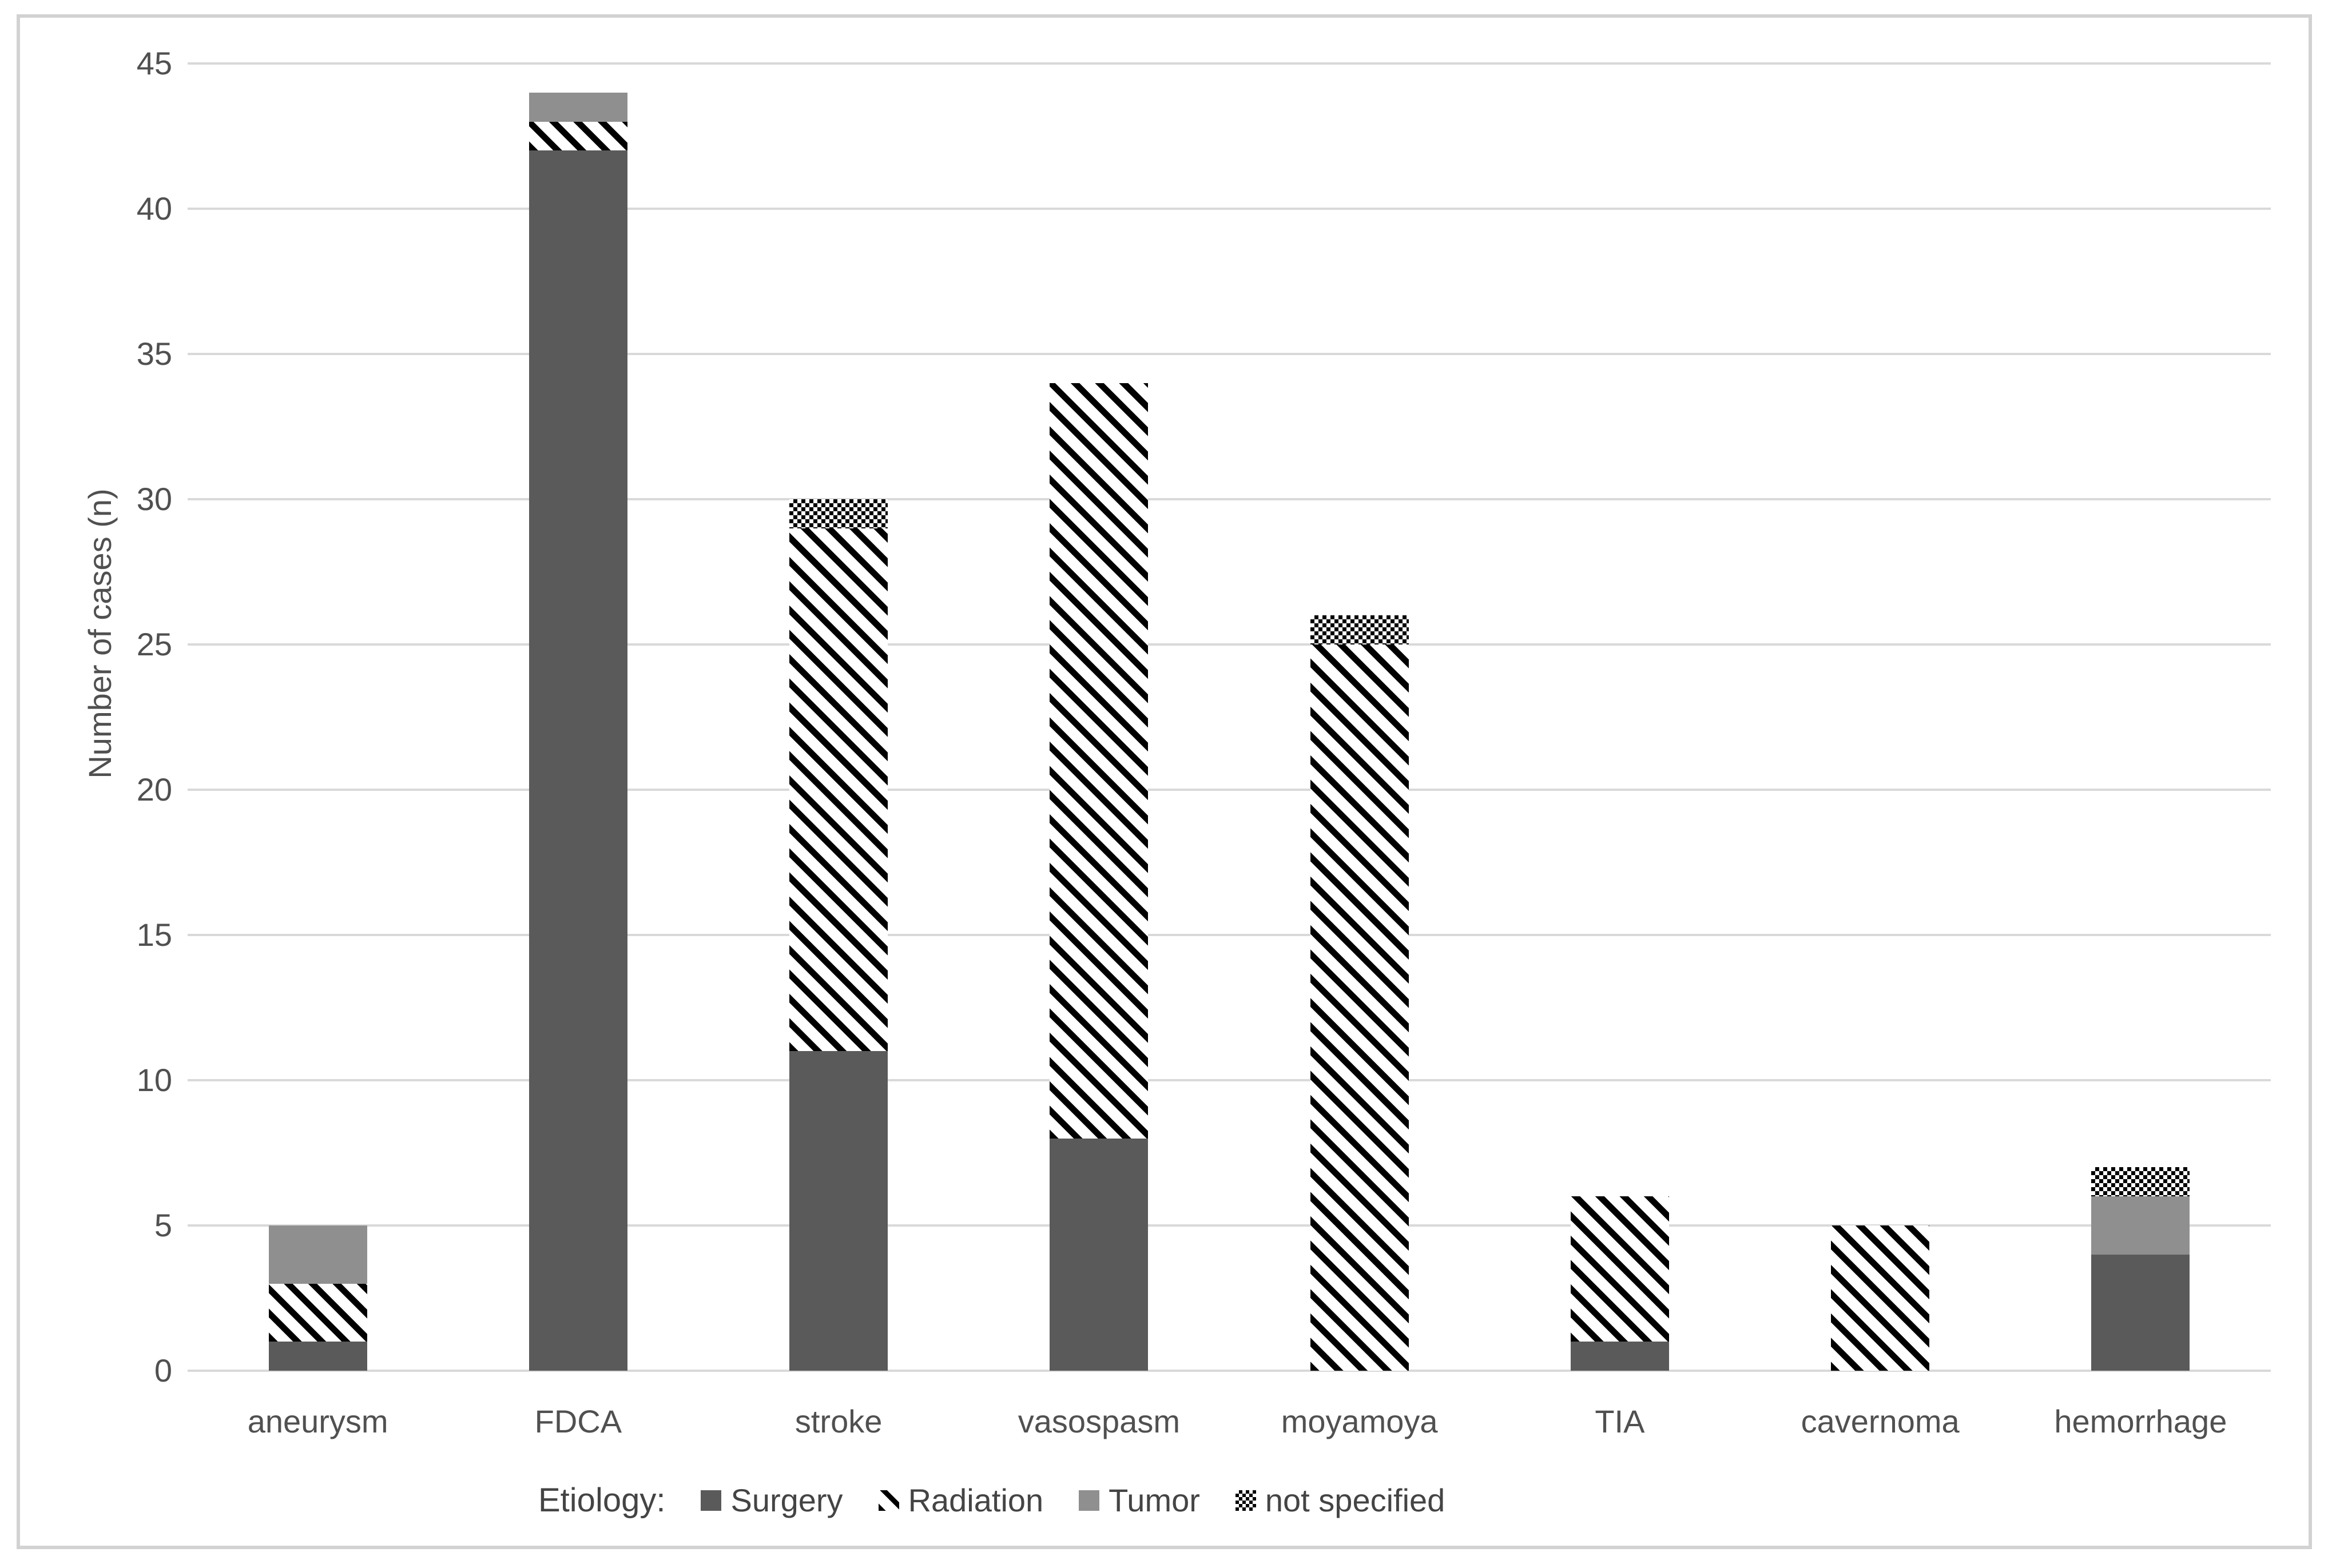 The height and width of the screenshot is (1568, 2332). What do you see at coordinates (787, 1500) in the screenshot?
I see `legend-label-Surgery: Surgery` at bounding box center [787, 1500].